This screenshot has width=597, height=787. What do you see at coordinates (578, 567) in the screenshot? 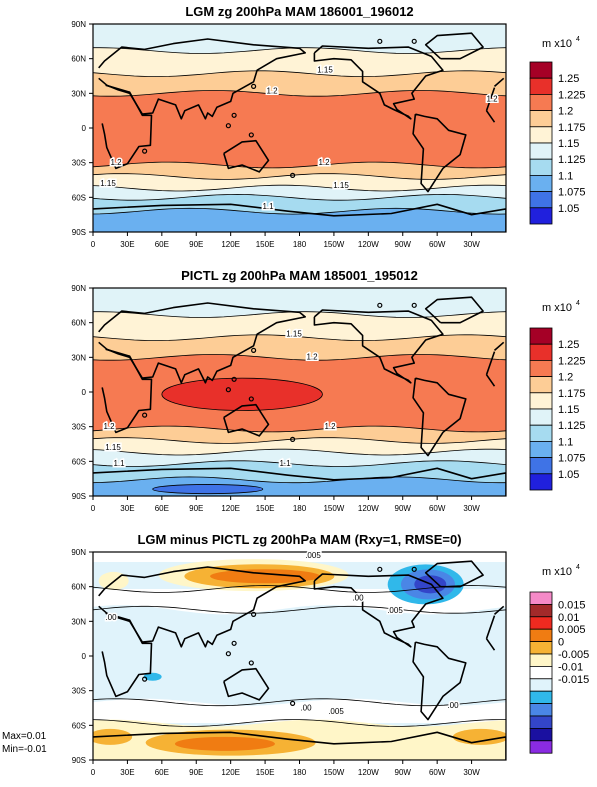
I see `colorbar-exponent: 4` at bounding box center [578, 567].